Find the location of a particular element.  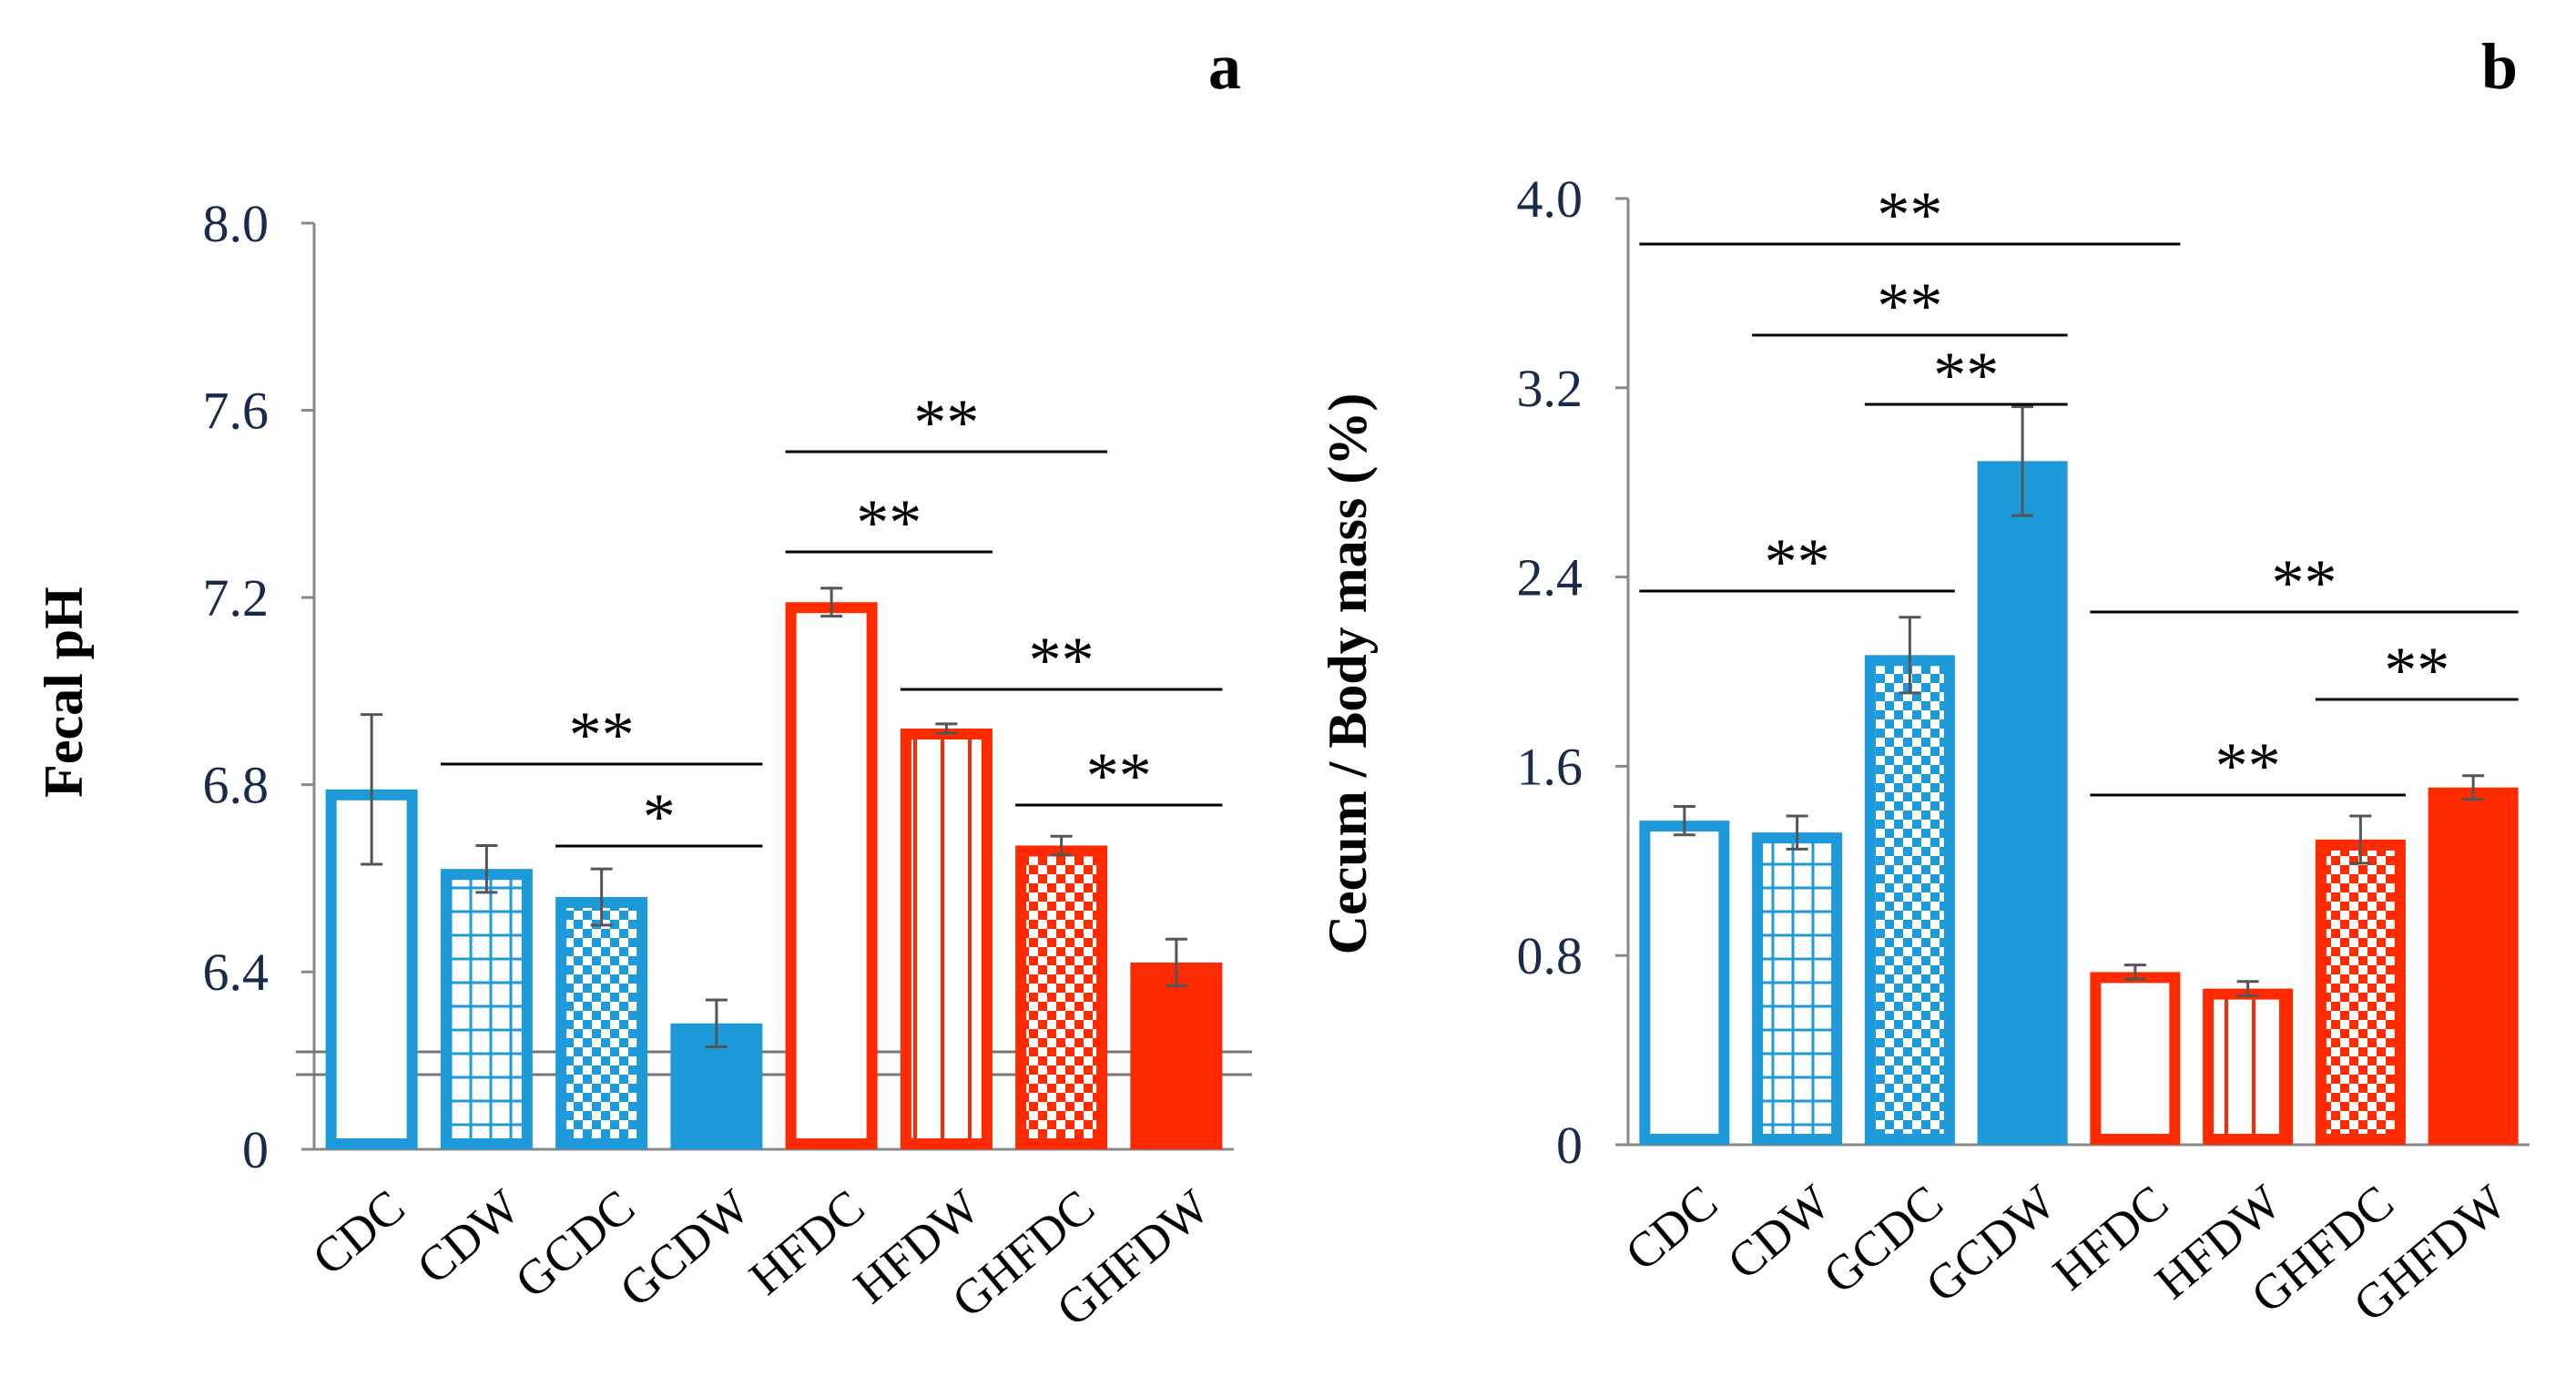

y-tick-label: 8.0 is located at coordinates (237, 223).